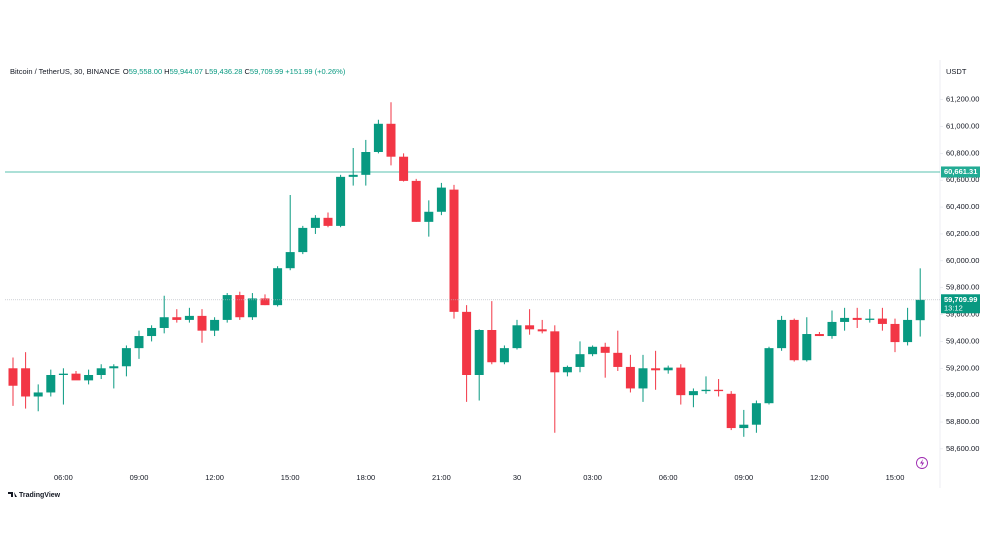  What do you see at coordinates (956, 71) in the screenshot?
I see `currency: USDT` at bounding box center [956, 71].